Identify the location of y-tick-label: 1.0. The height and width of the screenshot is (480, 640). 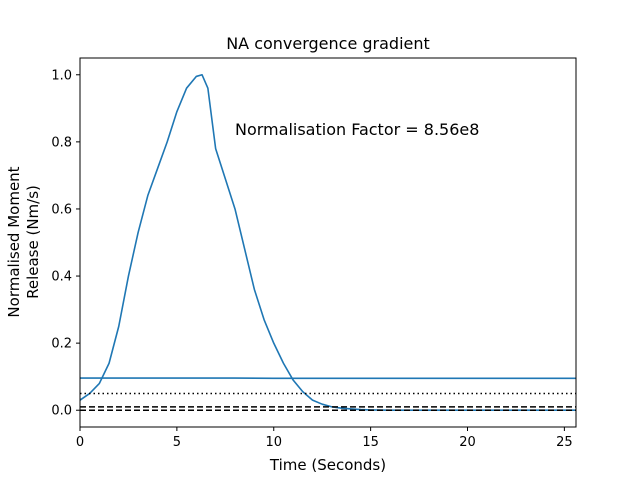
(61, 75).